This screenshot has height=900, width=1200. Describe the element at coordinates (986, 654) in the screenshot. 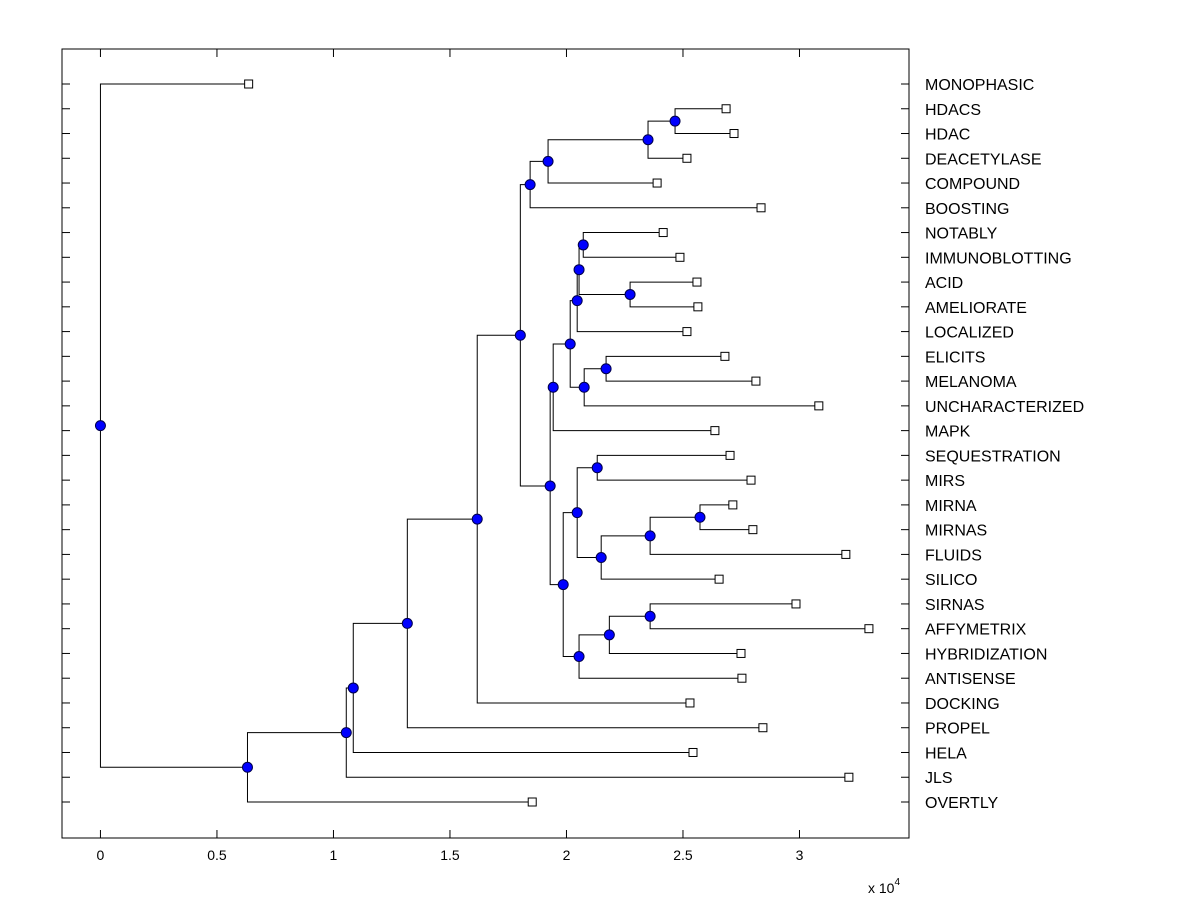

I see `leaf-label: HYBRIDIZATION` at that location.